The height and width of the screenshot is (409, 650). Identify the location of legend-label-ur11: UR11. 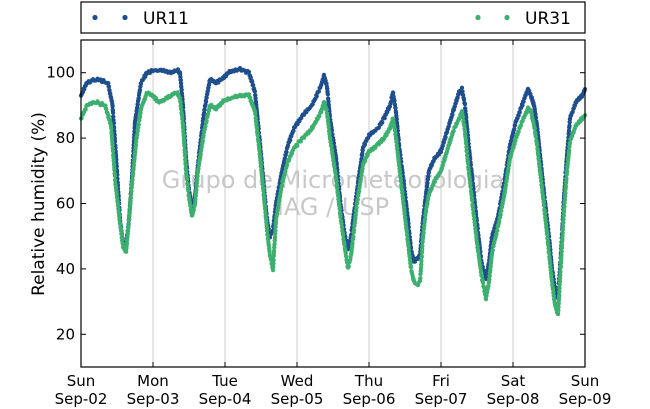
(166, 19).